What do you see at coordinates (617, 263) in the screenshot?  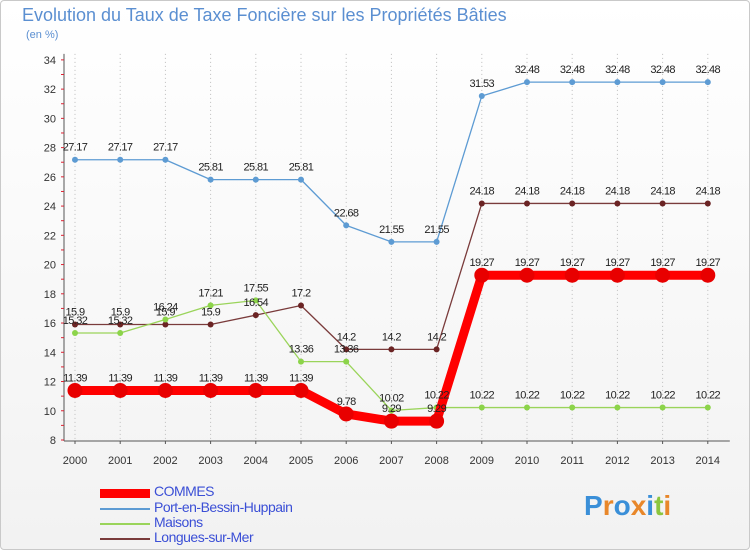 I see `data-label-commes: 19.27` at bounding box center [617, 263].